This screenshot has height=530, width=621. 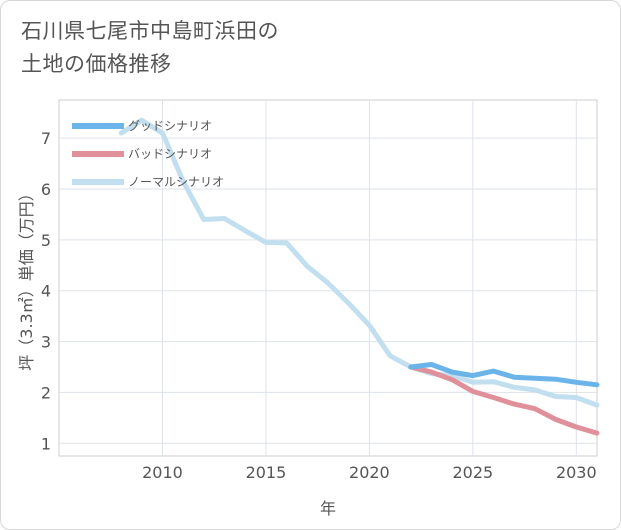 What do you see at coordinates (46, 342) in the screenshot?
I see `y-tick-label: 3` at bounding box center [46, 342].